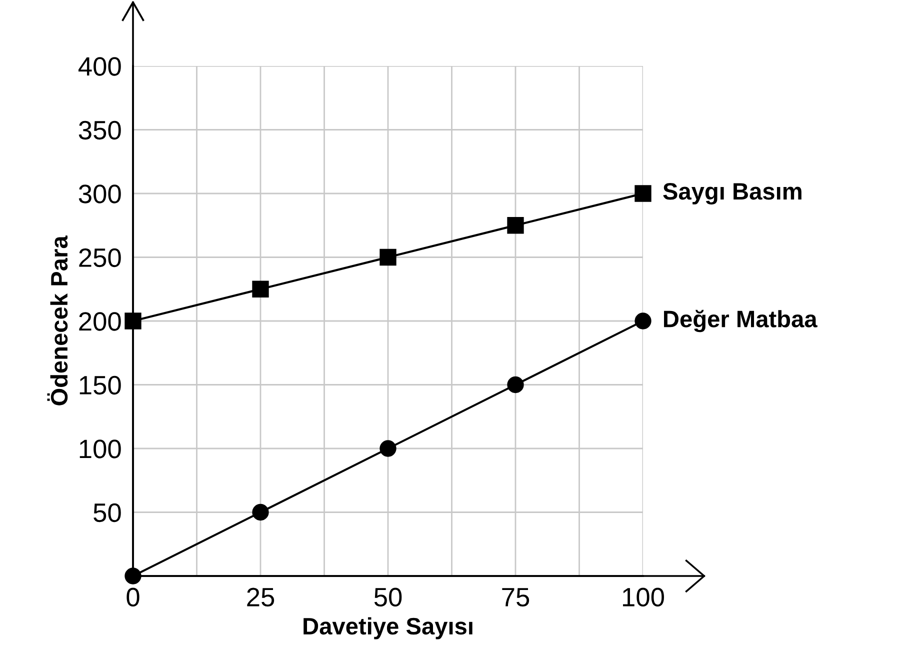 This screenshot has height=664, width=899. What do you see at coordinates (100, 321) in the screenshot?
I see `y-tick-label: 200` at bounding box center [100, 321].